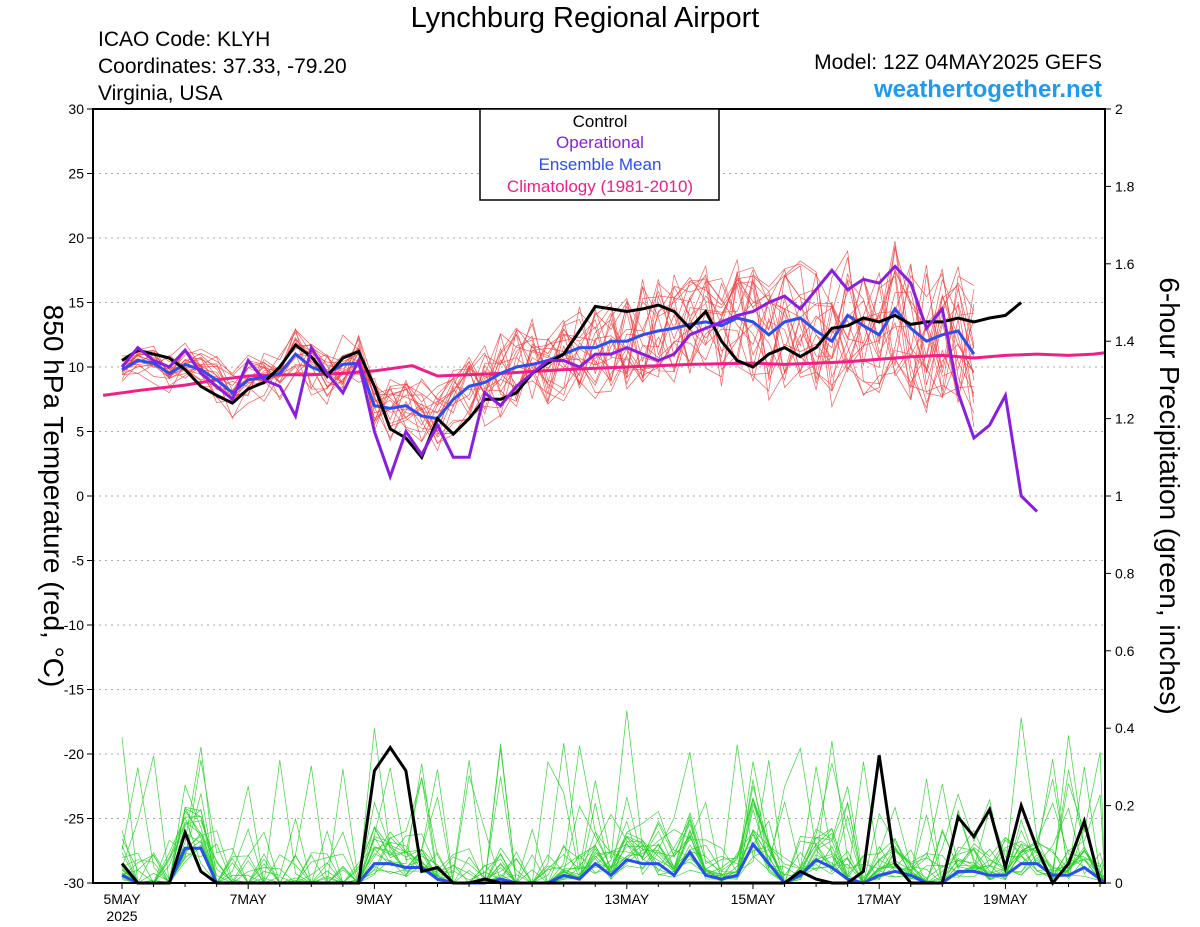 This screenshot has height=927, width=1200. What do you see at coordinates (1125, 573) in the screenshot?
I see `y2-tick-label: 0.8` at bounding box center [1125, 573].